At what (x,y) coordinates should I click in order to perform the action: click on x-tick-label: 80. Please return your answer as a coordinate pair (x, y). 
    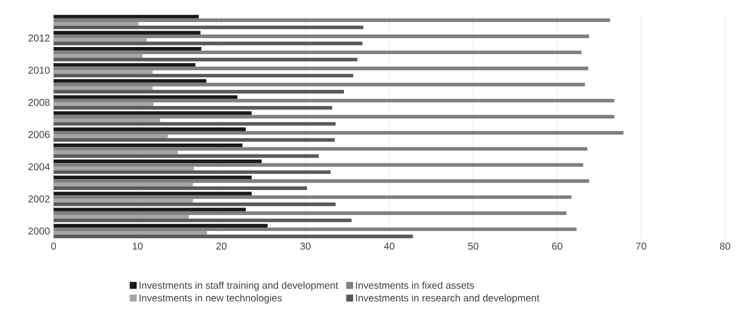
    Looking at the image, I should click on (725, 246).